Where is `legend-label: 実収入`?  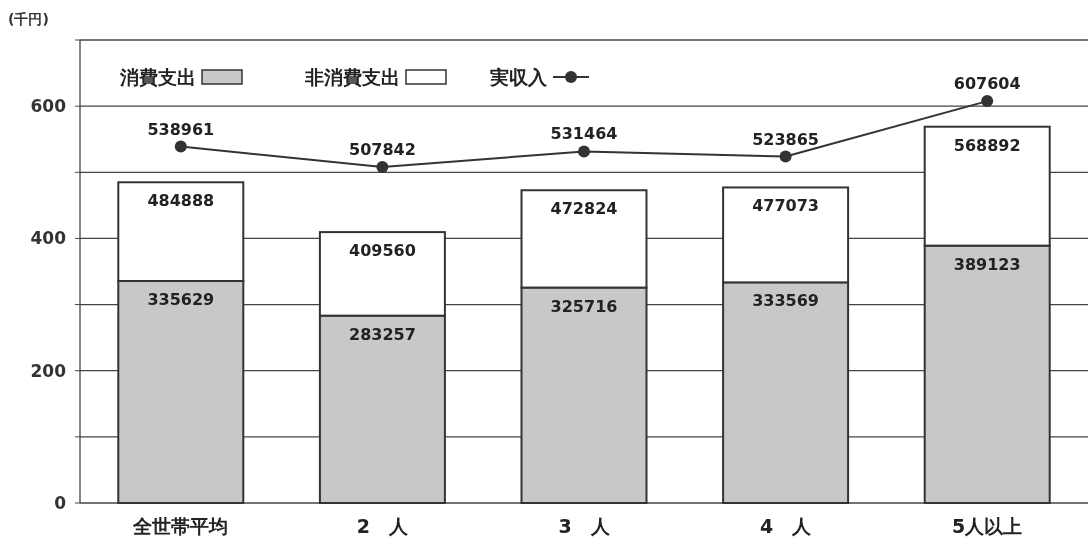 legend-label: 実収入 is located at coordinates (518, 77).